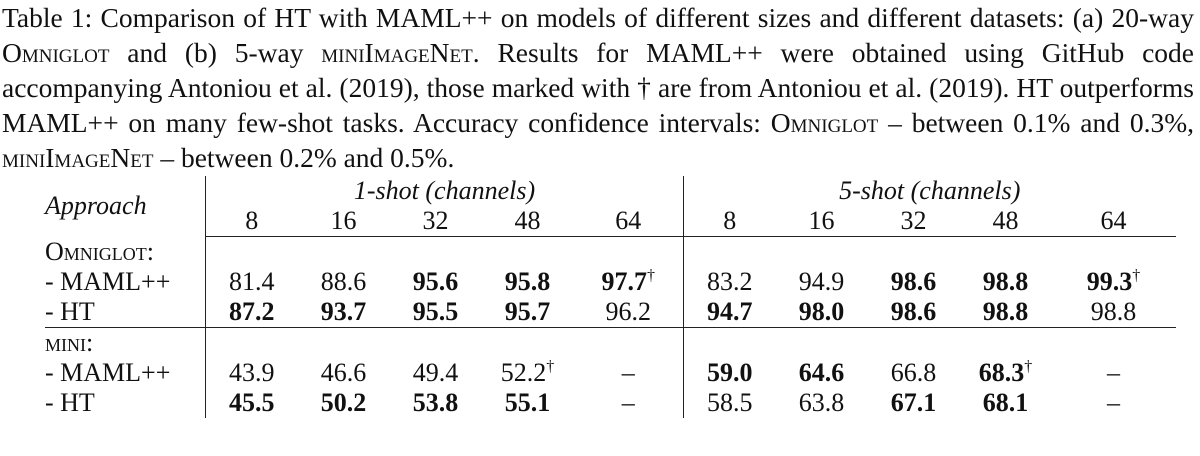 The height and width of the screenshot is (456, 1200). I want to click on value-text: 98.6, so click(913, 281).